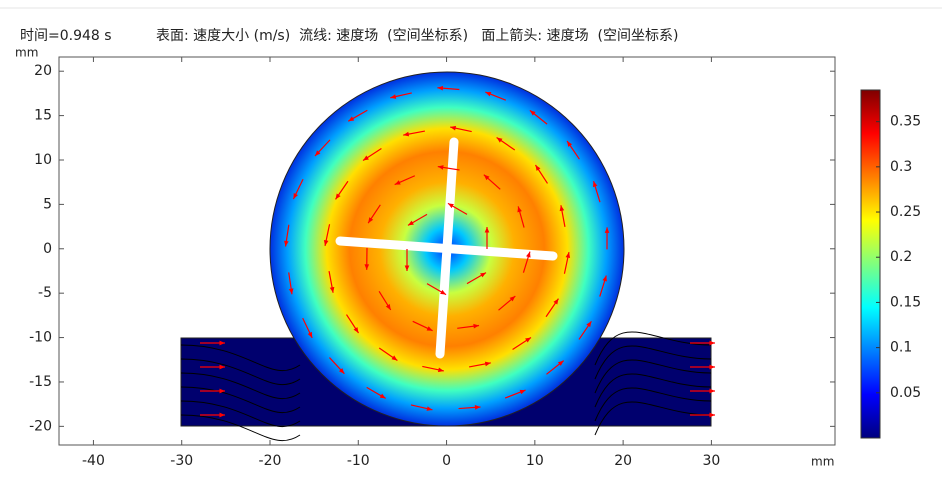 The height and width of the screenshot is (480, 942). Describe the element at coordinates (623, 461) in the screenshot. I see `x-tick-label: 20` at that location.